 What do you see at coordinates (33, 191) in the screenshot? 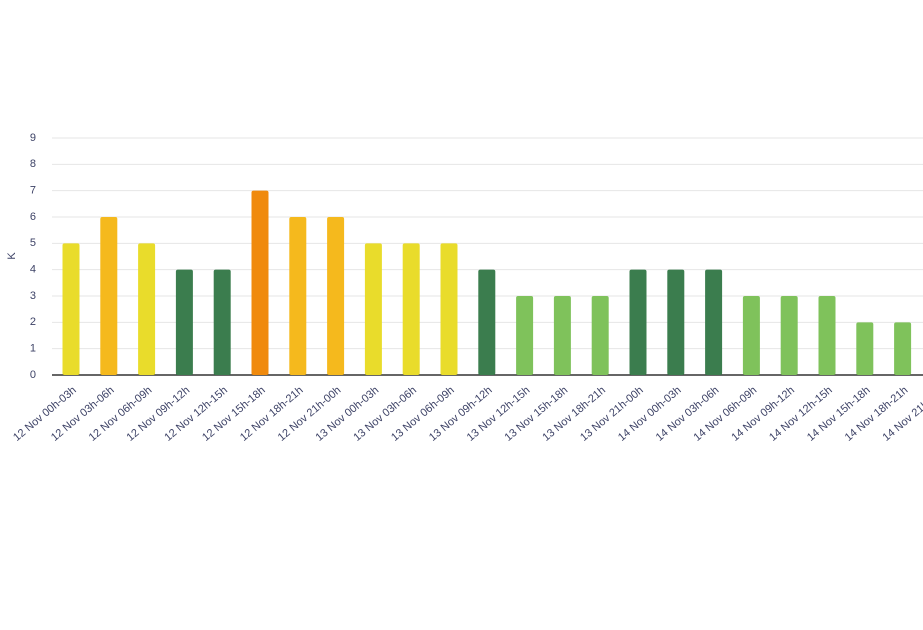
I see `y-tick-label: 7` at bounding box center [33, 191].